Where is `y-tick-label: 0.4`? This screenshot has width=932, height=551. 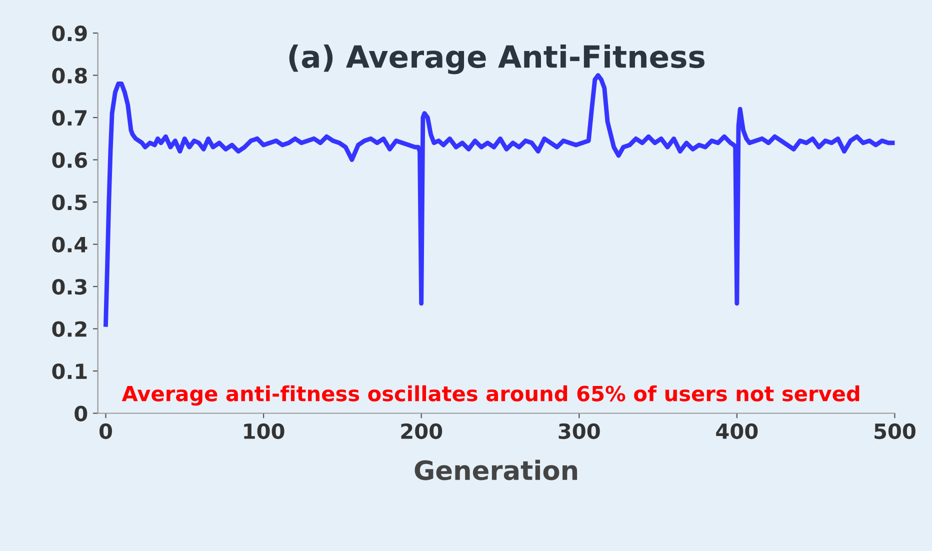 y-tick-label: 0.4 is located at coordinates (70, 244).